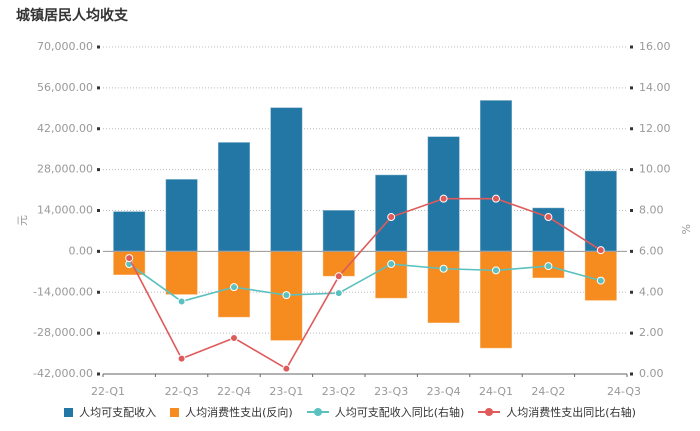  I want to click on y-tick-label: 14,000.00, so click(65, 210).